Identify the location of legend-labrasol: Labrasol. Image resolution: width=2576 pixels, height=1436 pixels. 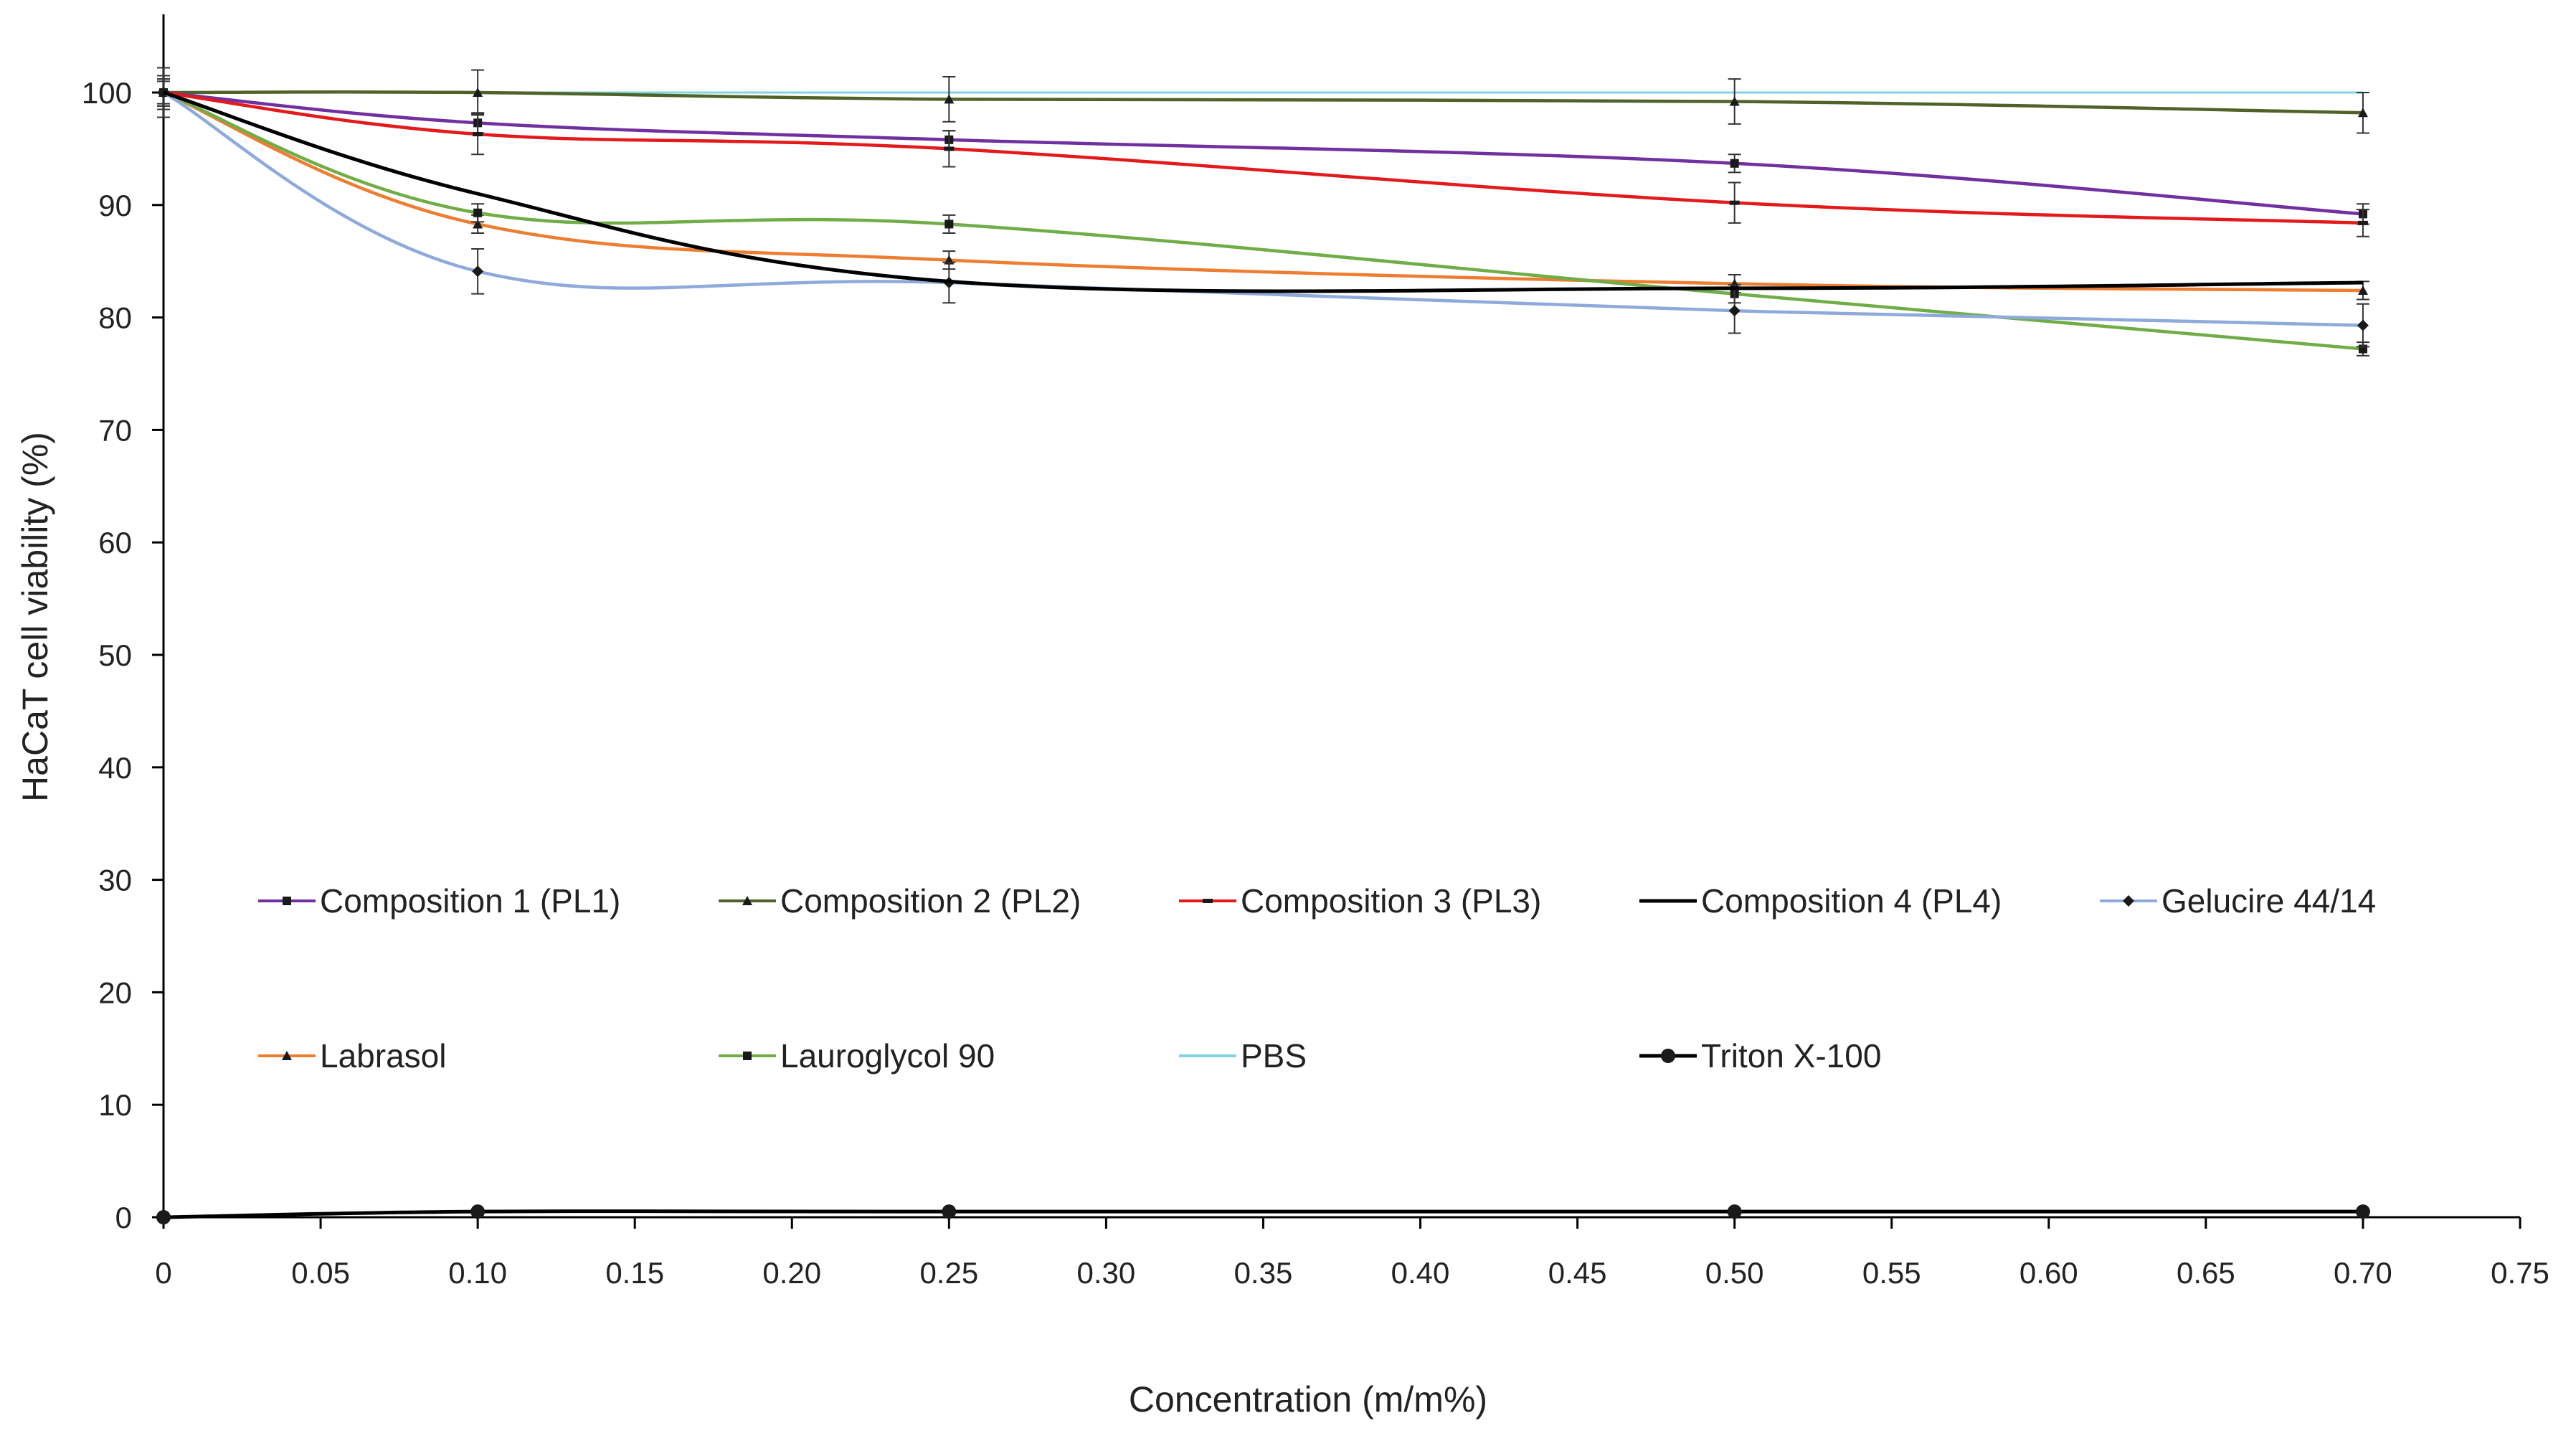
(352, 1055).